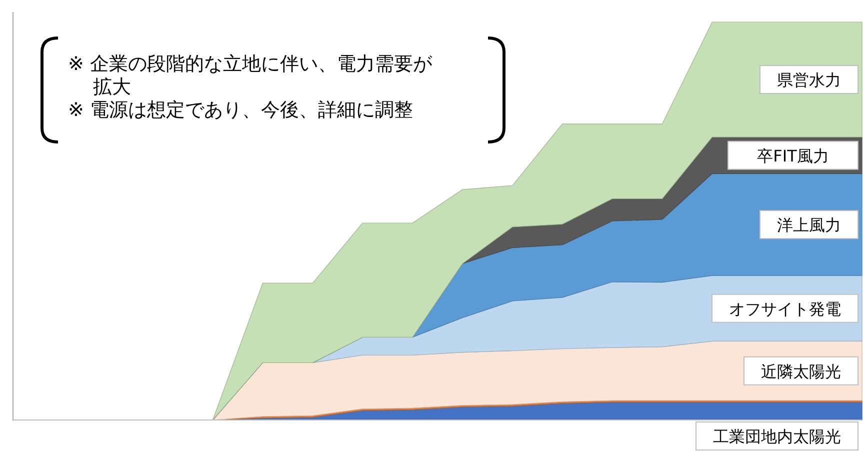  Describe the element at coordinates (809, 80) in the screenshot. I see `series-label: 県営水力` at that location.